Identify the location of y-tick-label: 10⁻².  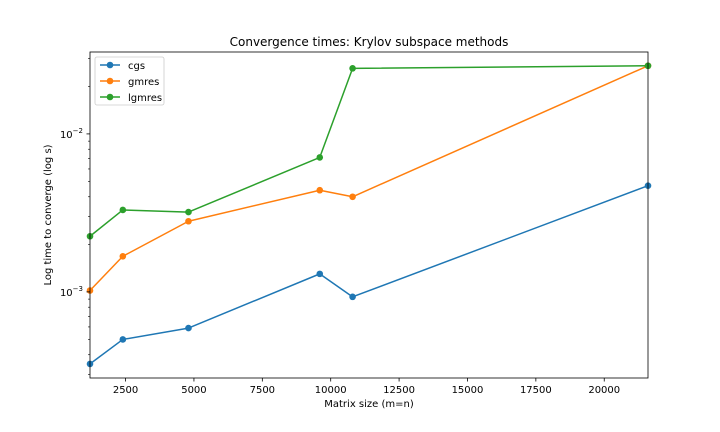
(71, 134).